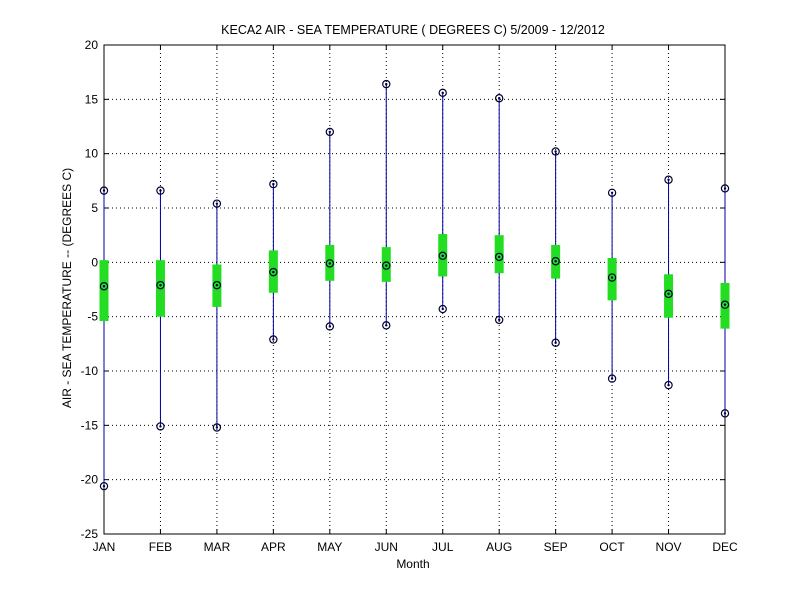  What do you see at coordinates (90, 480) in the screenshot?
I see `y-tick-label: -20` at bounding box center [90, 480].